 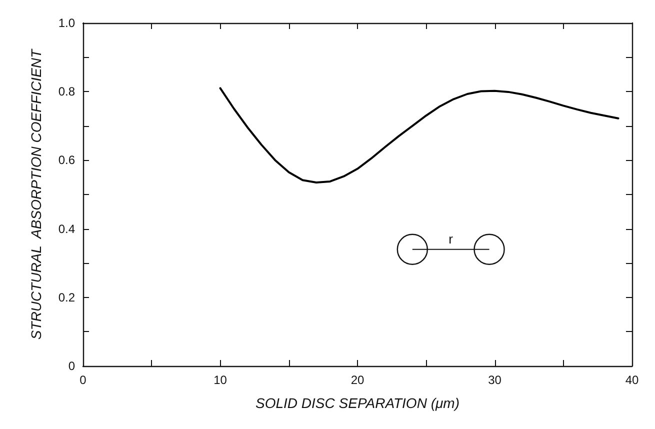 What do you see at coordinates (83, 380) in the screenshot?
I see `x-tick-label: 0` at bounding box center [83, 380].